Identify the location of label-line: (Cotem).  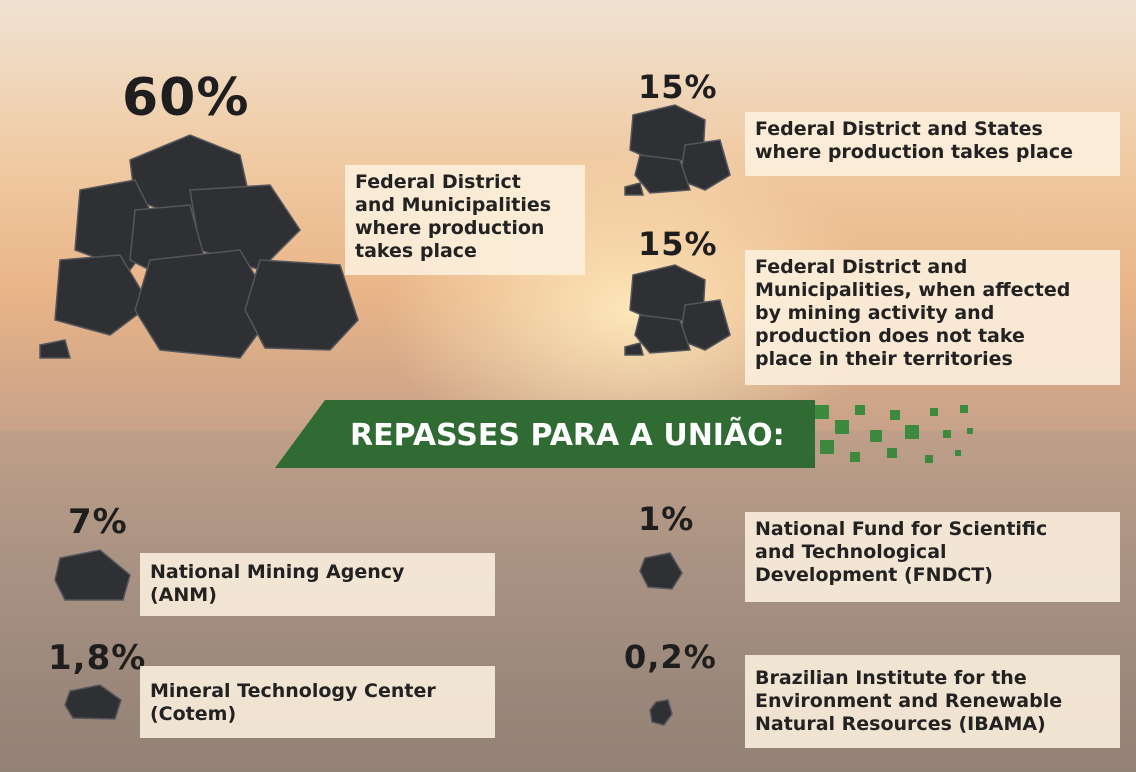
(193, 714).